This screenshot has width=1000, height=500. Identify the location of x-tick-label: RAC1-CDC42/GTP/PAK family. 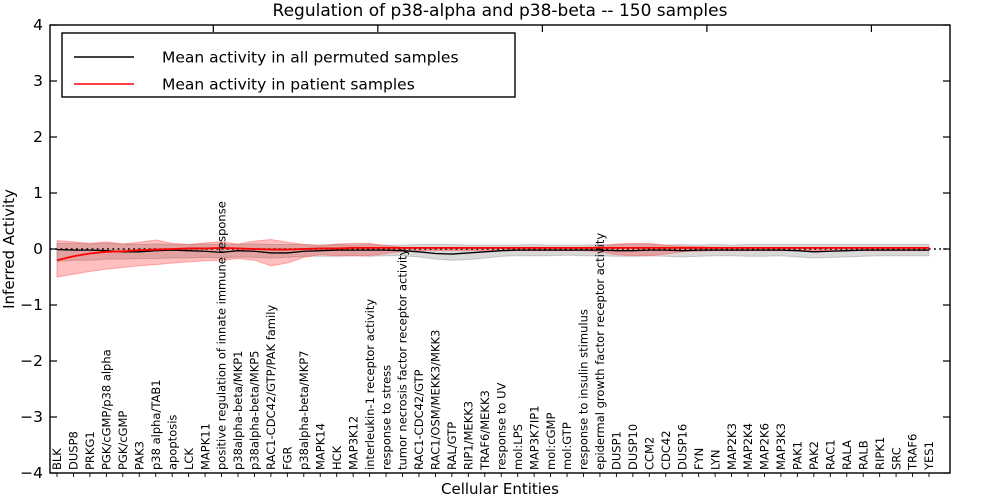
(271, 387).